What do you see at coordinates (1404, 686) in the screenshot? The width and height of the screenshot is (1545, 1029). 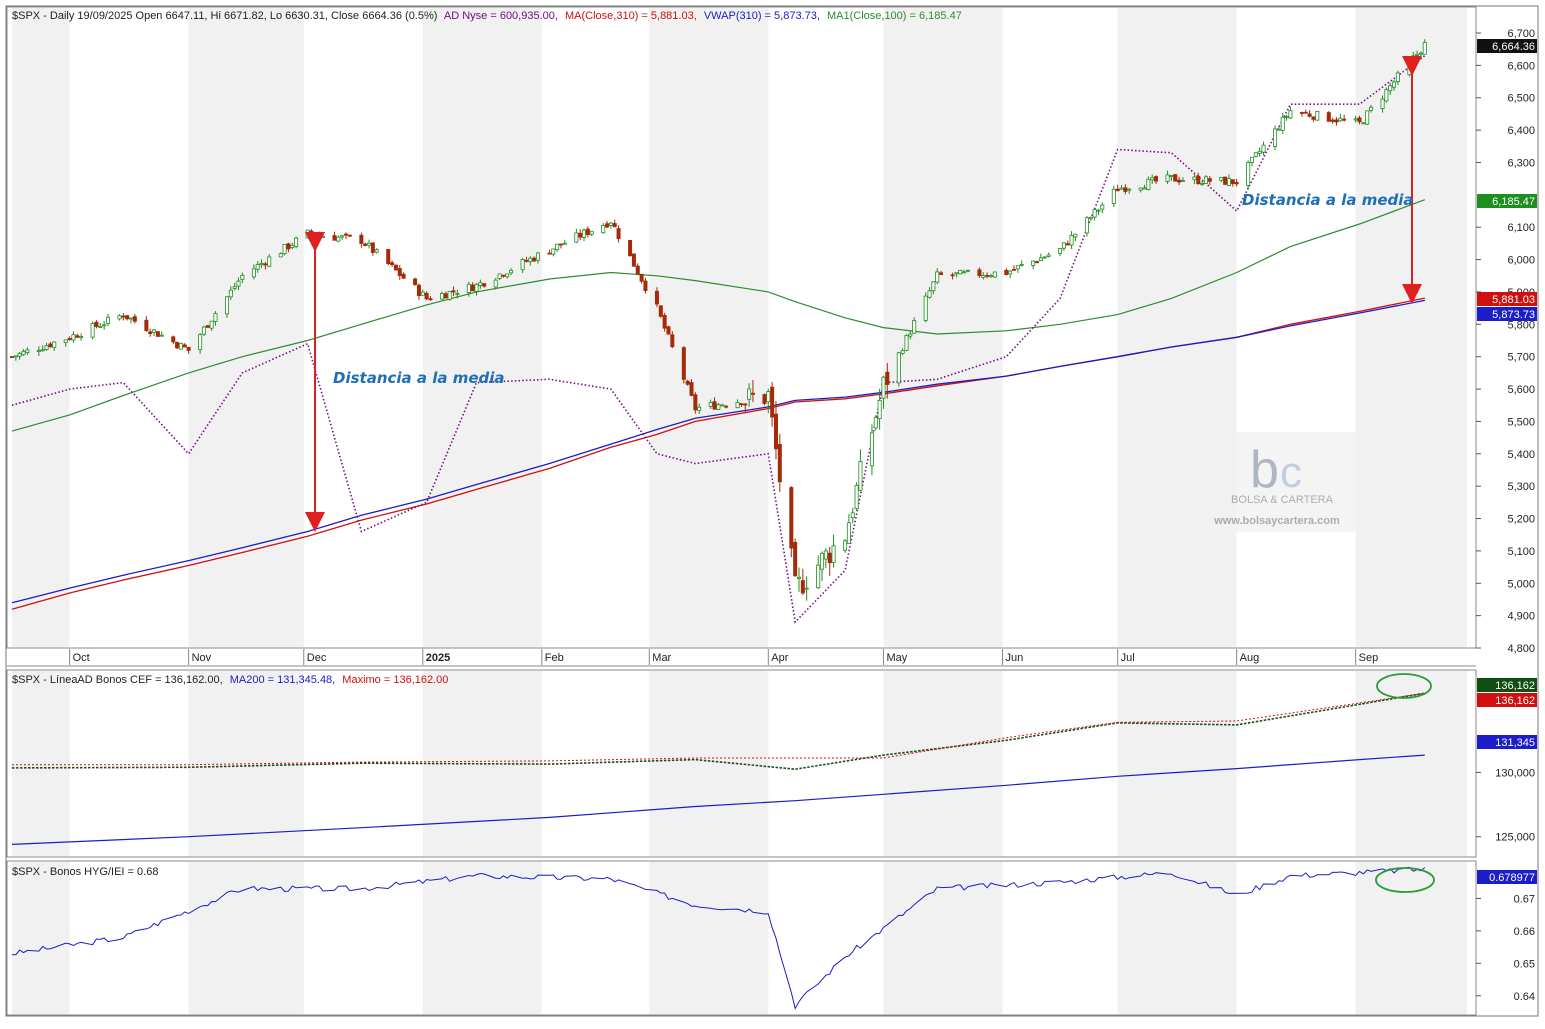 I see `highlight-circle-cef` at bounding box center [1404, 686].